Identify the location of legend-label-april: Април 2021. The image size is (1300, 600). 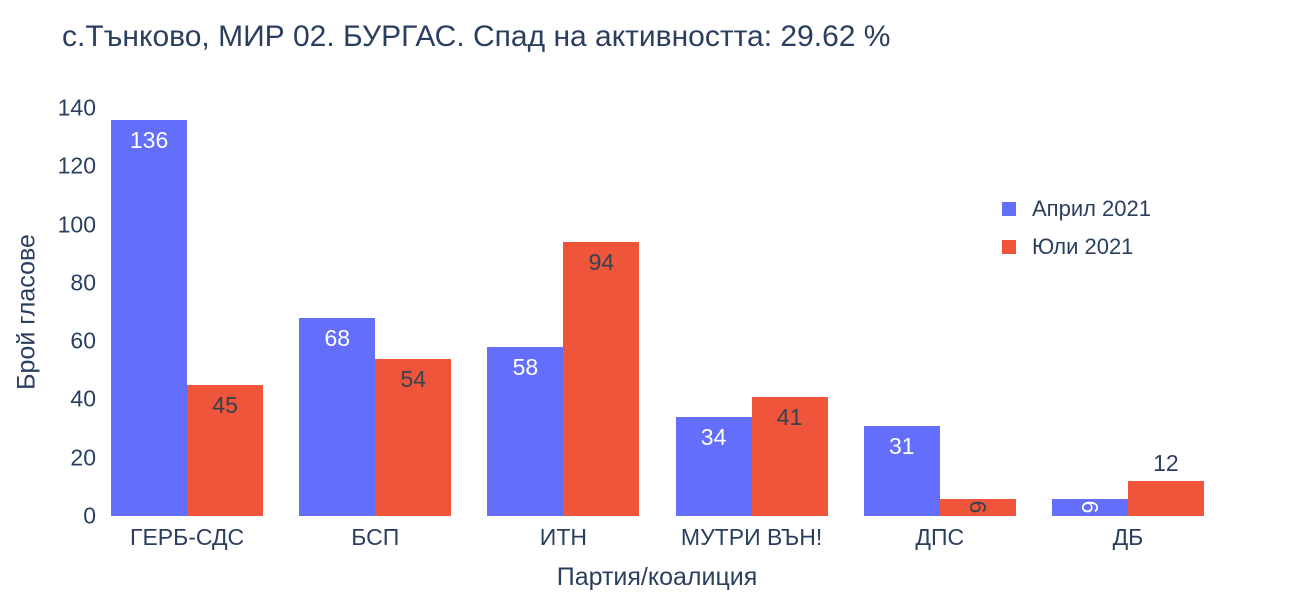
(1092, 208).